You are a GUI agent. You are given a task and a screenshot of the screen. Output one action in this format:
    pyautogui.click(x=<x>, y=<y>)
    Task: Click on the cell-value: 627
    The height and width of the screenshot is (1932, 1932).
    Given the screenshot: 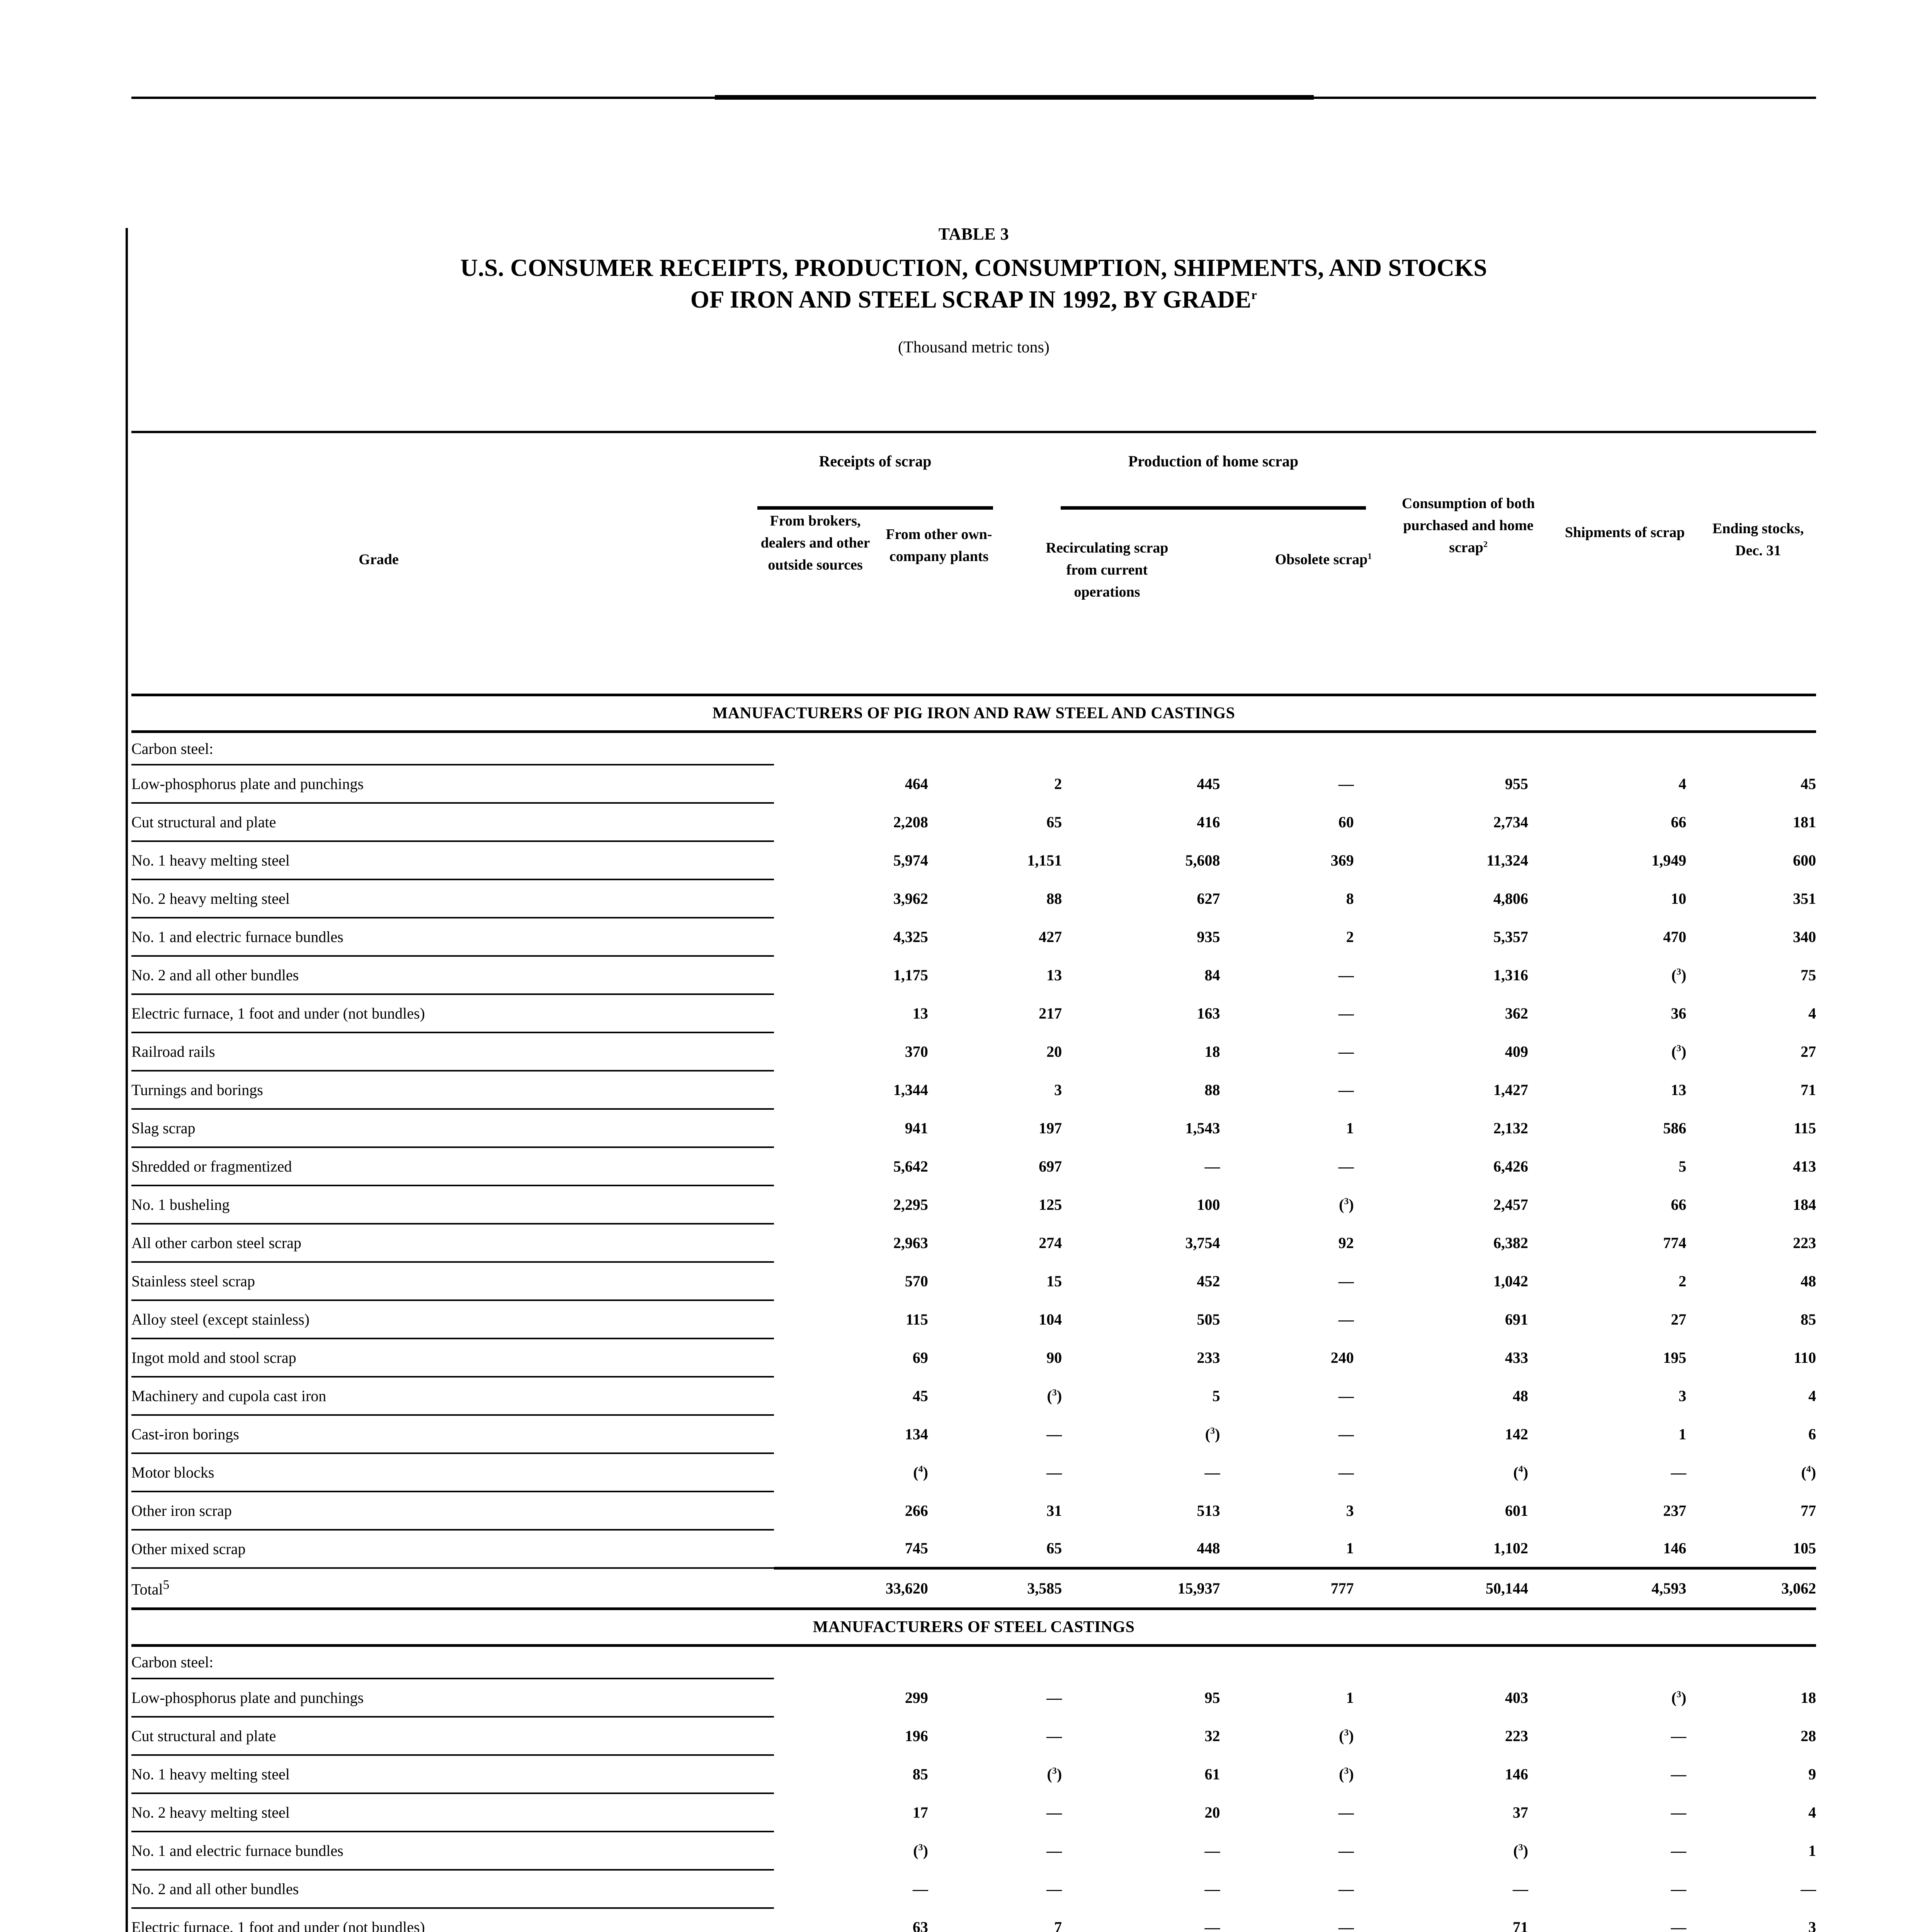 What is the action you would take?
    pyautogui.click(x=1208, y=899)
    